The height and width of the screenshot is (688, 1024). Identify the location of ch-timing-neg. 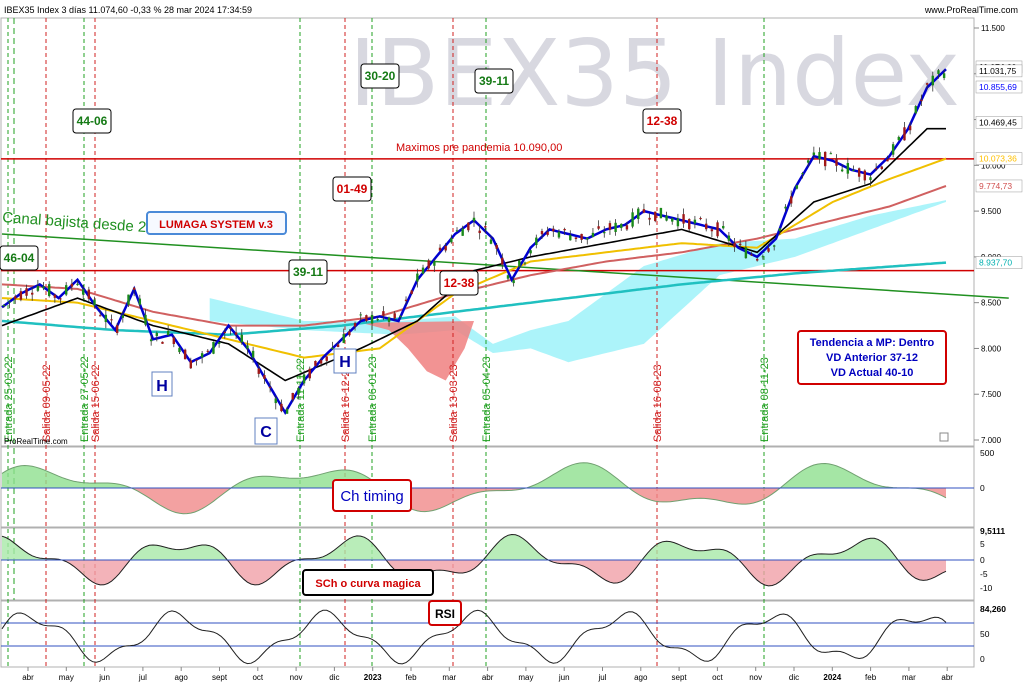
(474, 501).